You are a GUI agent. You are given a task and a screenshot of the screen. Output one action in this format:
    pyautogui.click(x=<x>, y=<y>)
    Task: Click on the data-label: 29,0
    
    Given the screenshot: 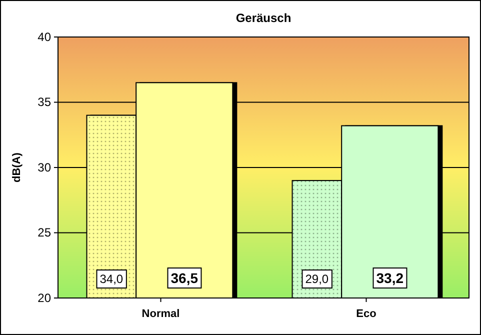 What is the action you would take?
    pyautogui.click(x=317, y=279)
    